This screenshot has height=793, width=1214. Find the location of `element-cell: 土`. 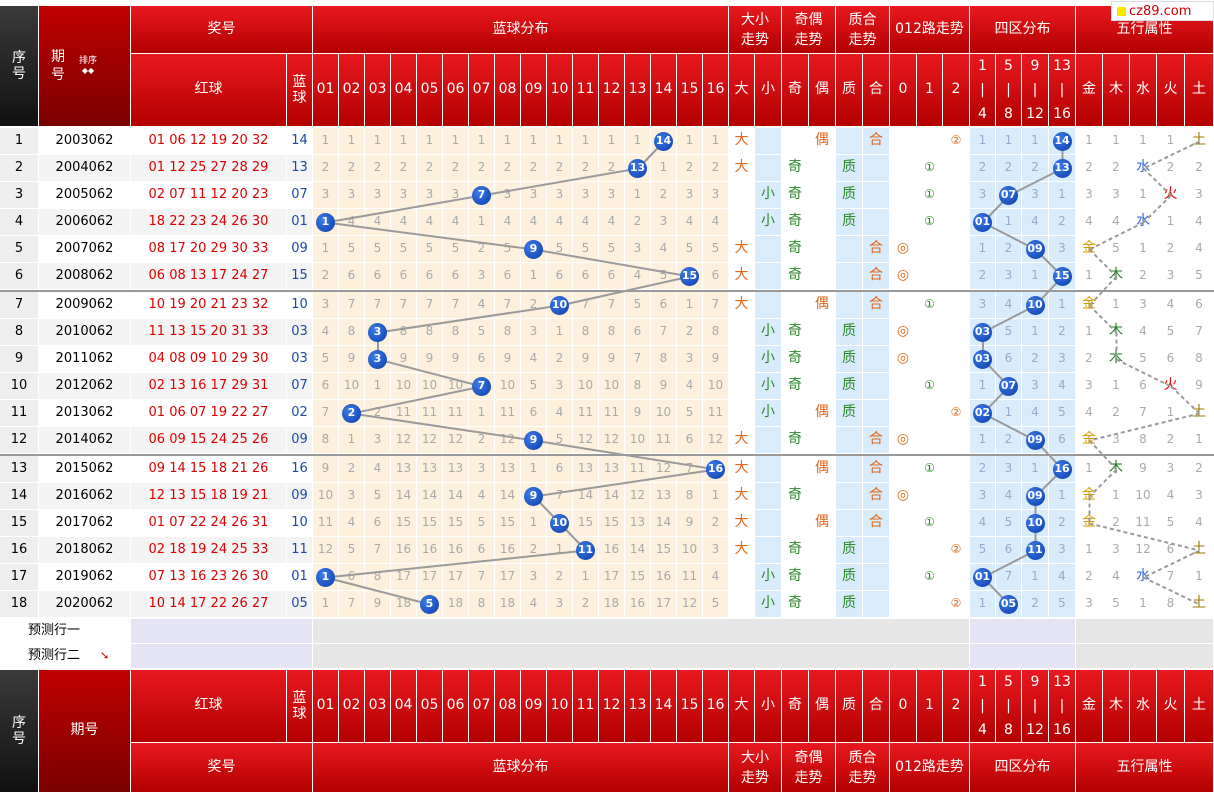

element-cell: 土 is located at coordinates (1199, 550).